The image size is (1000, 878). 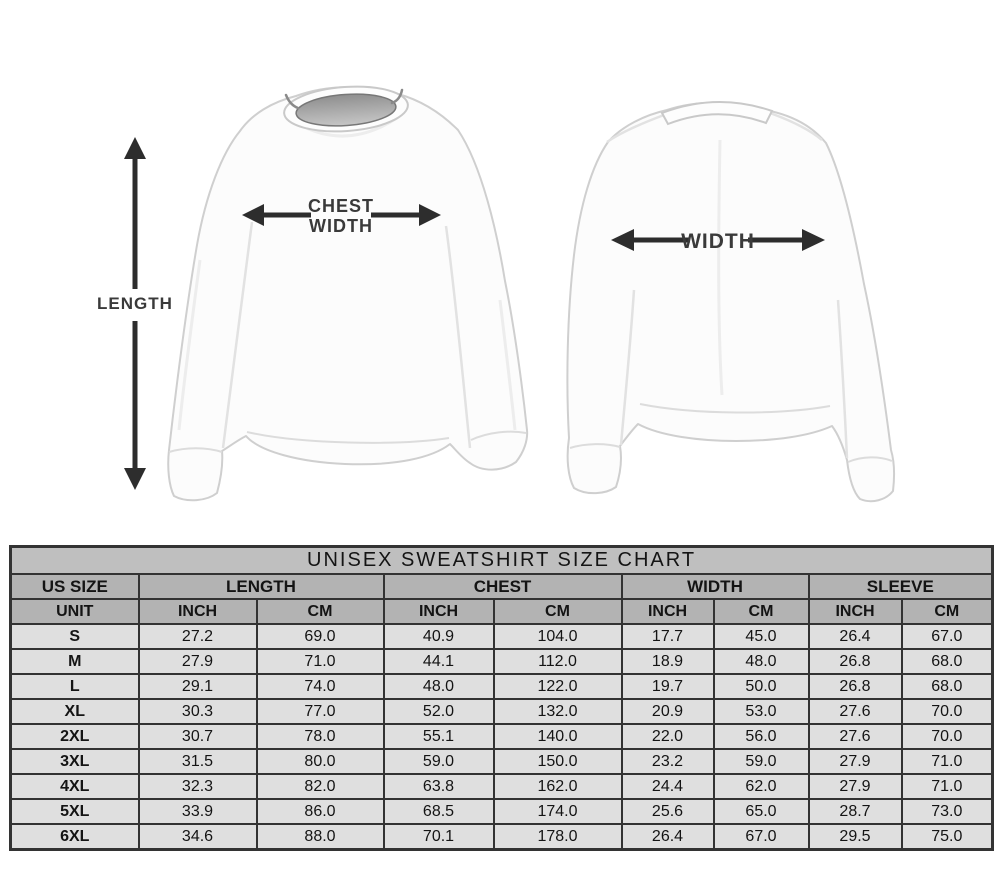 I want to click on measurement-cell: 28.7, so click(x=855, y=811).